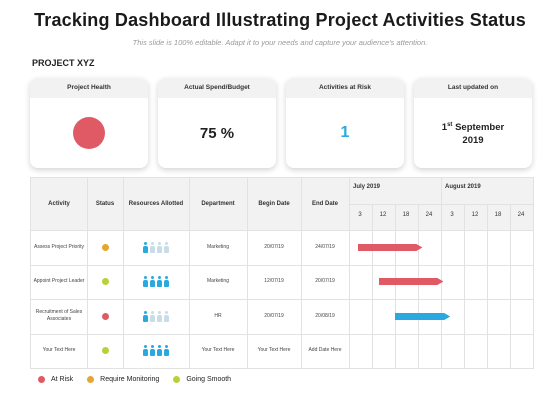 The width and height of the screenshot is (560, 420). I want to click on table-header, so click(190, 204).